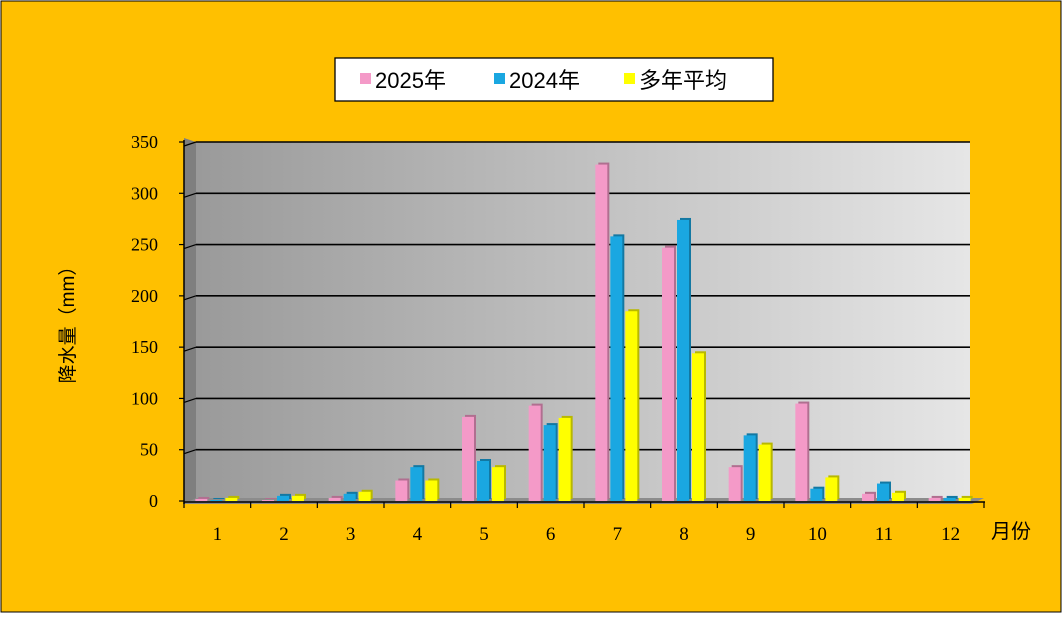 The width and height of the screenshot is (1062, 618). What do you see at coordinates (144, 193) in the screenshot?
I see `y-tick-label: 300` at bounding box center [144, 193].